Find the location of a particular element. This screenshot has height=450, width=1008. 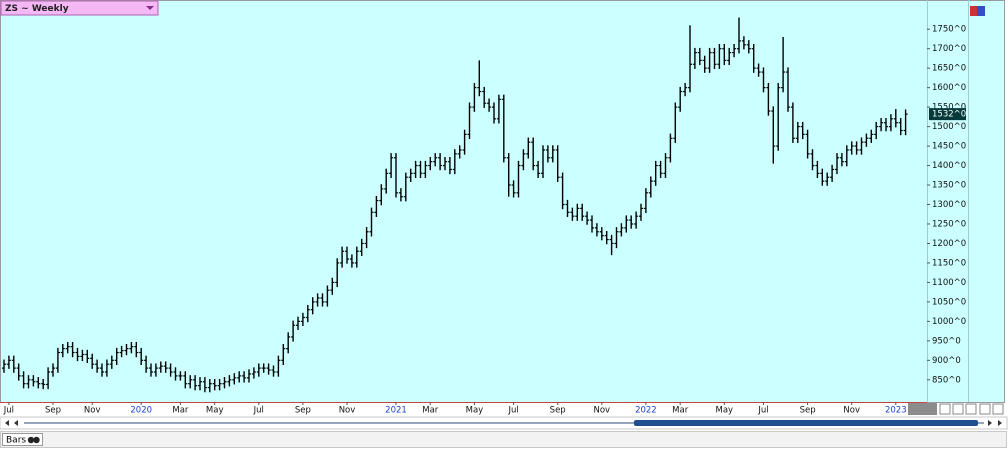

y-tick-label: 1100^0 is located at coordinates (949, 283).